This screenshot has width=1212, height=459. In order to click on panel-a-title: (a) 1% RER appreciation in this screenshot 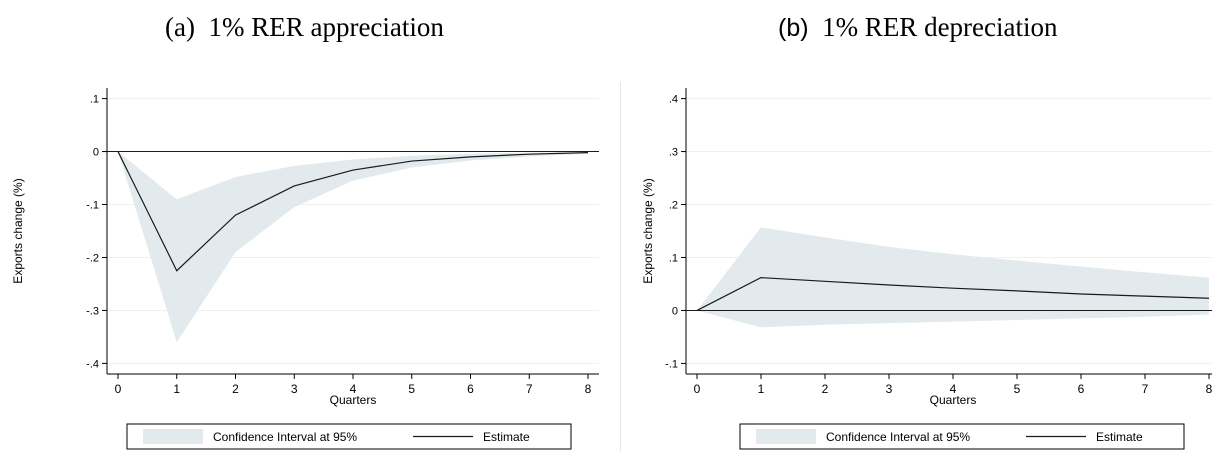, I will do `click(304, 27)`.